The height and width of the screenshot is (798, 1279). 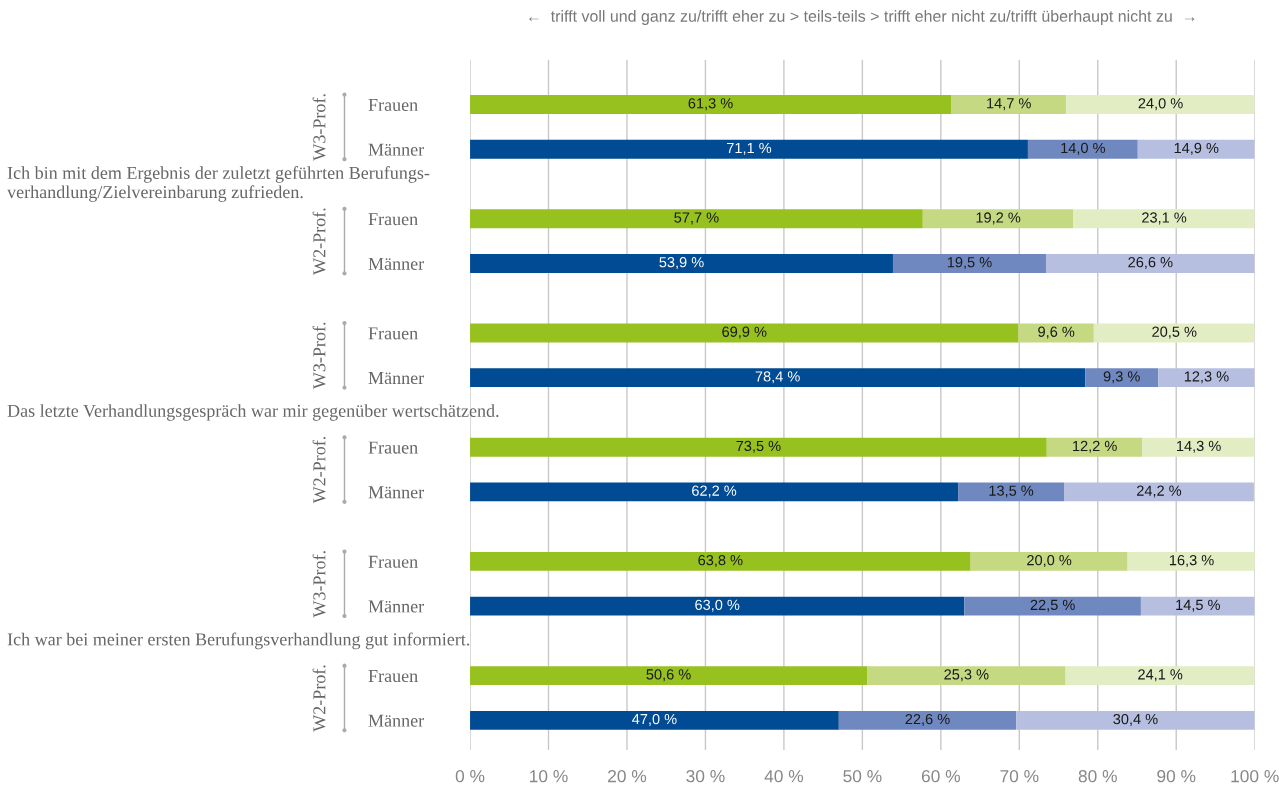 I want to click on data-label: 24,2 %, so click(x=1159, y=491).